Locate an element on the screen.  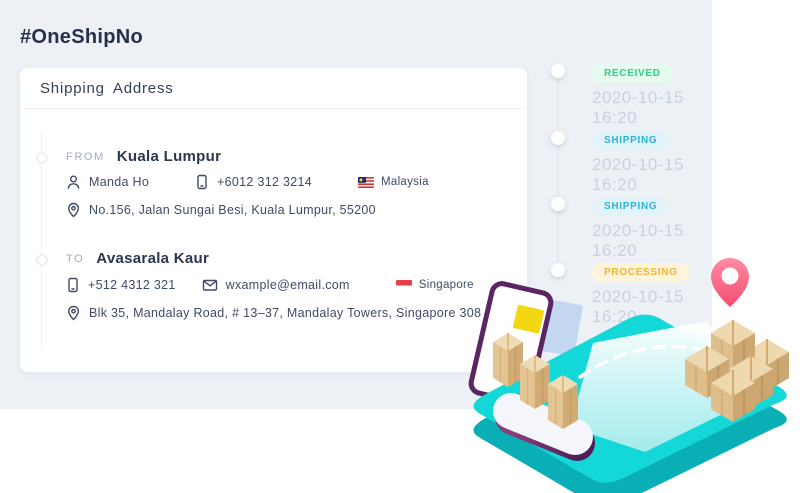
singapore-flag is located at coordinates (403, 285).